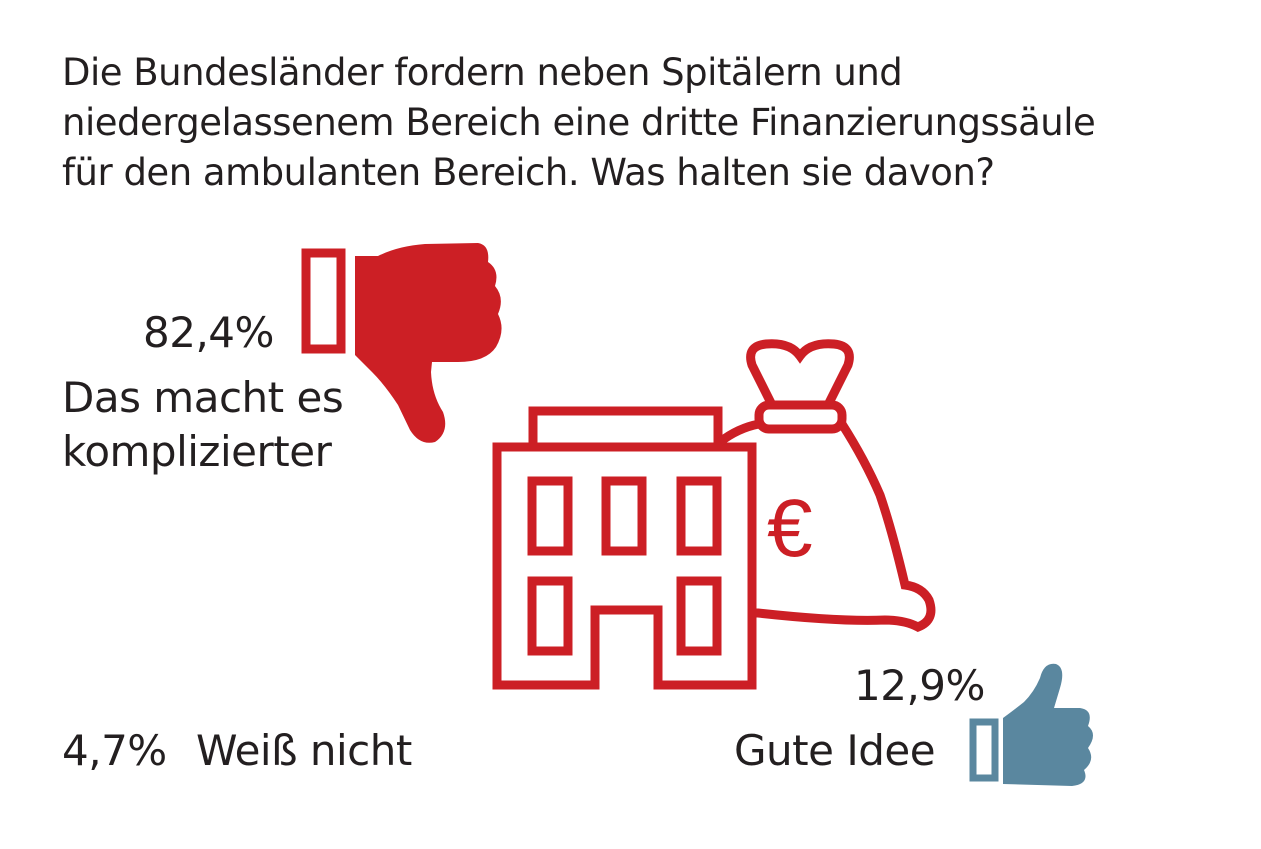 This screenshot has height=849, width=1261. I want to click on category-label-line: Das macht es, so click(203, 397).